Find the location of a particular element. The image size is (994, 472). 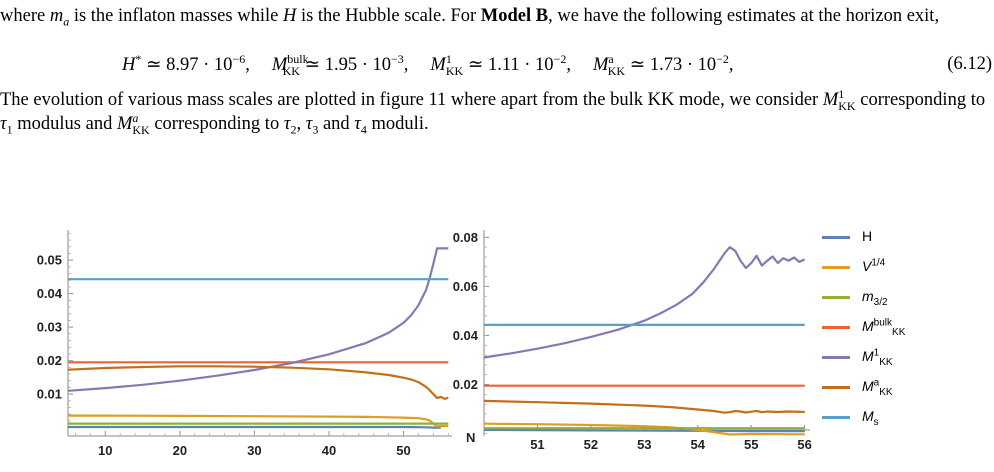

legend-item-H: H is located at coordinates (905, 241).